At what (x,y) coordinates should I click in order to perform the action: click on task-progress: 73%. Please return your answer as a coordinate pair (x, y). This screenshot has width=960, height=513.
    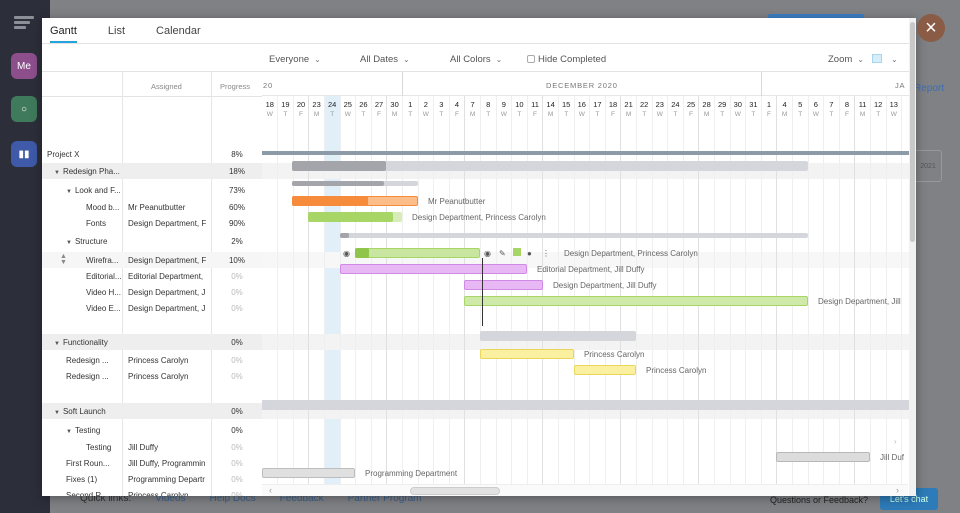
    Looking at the image, I should click on (236, 190).